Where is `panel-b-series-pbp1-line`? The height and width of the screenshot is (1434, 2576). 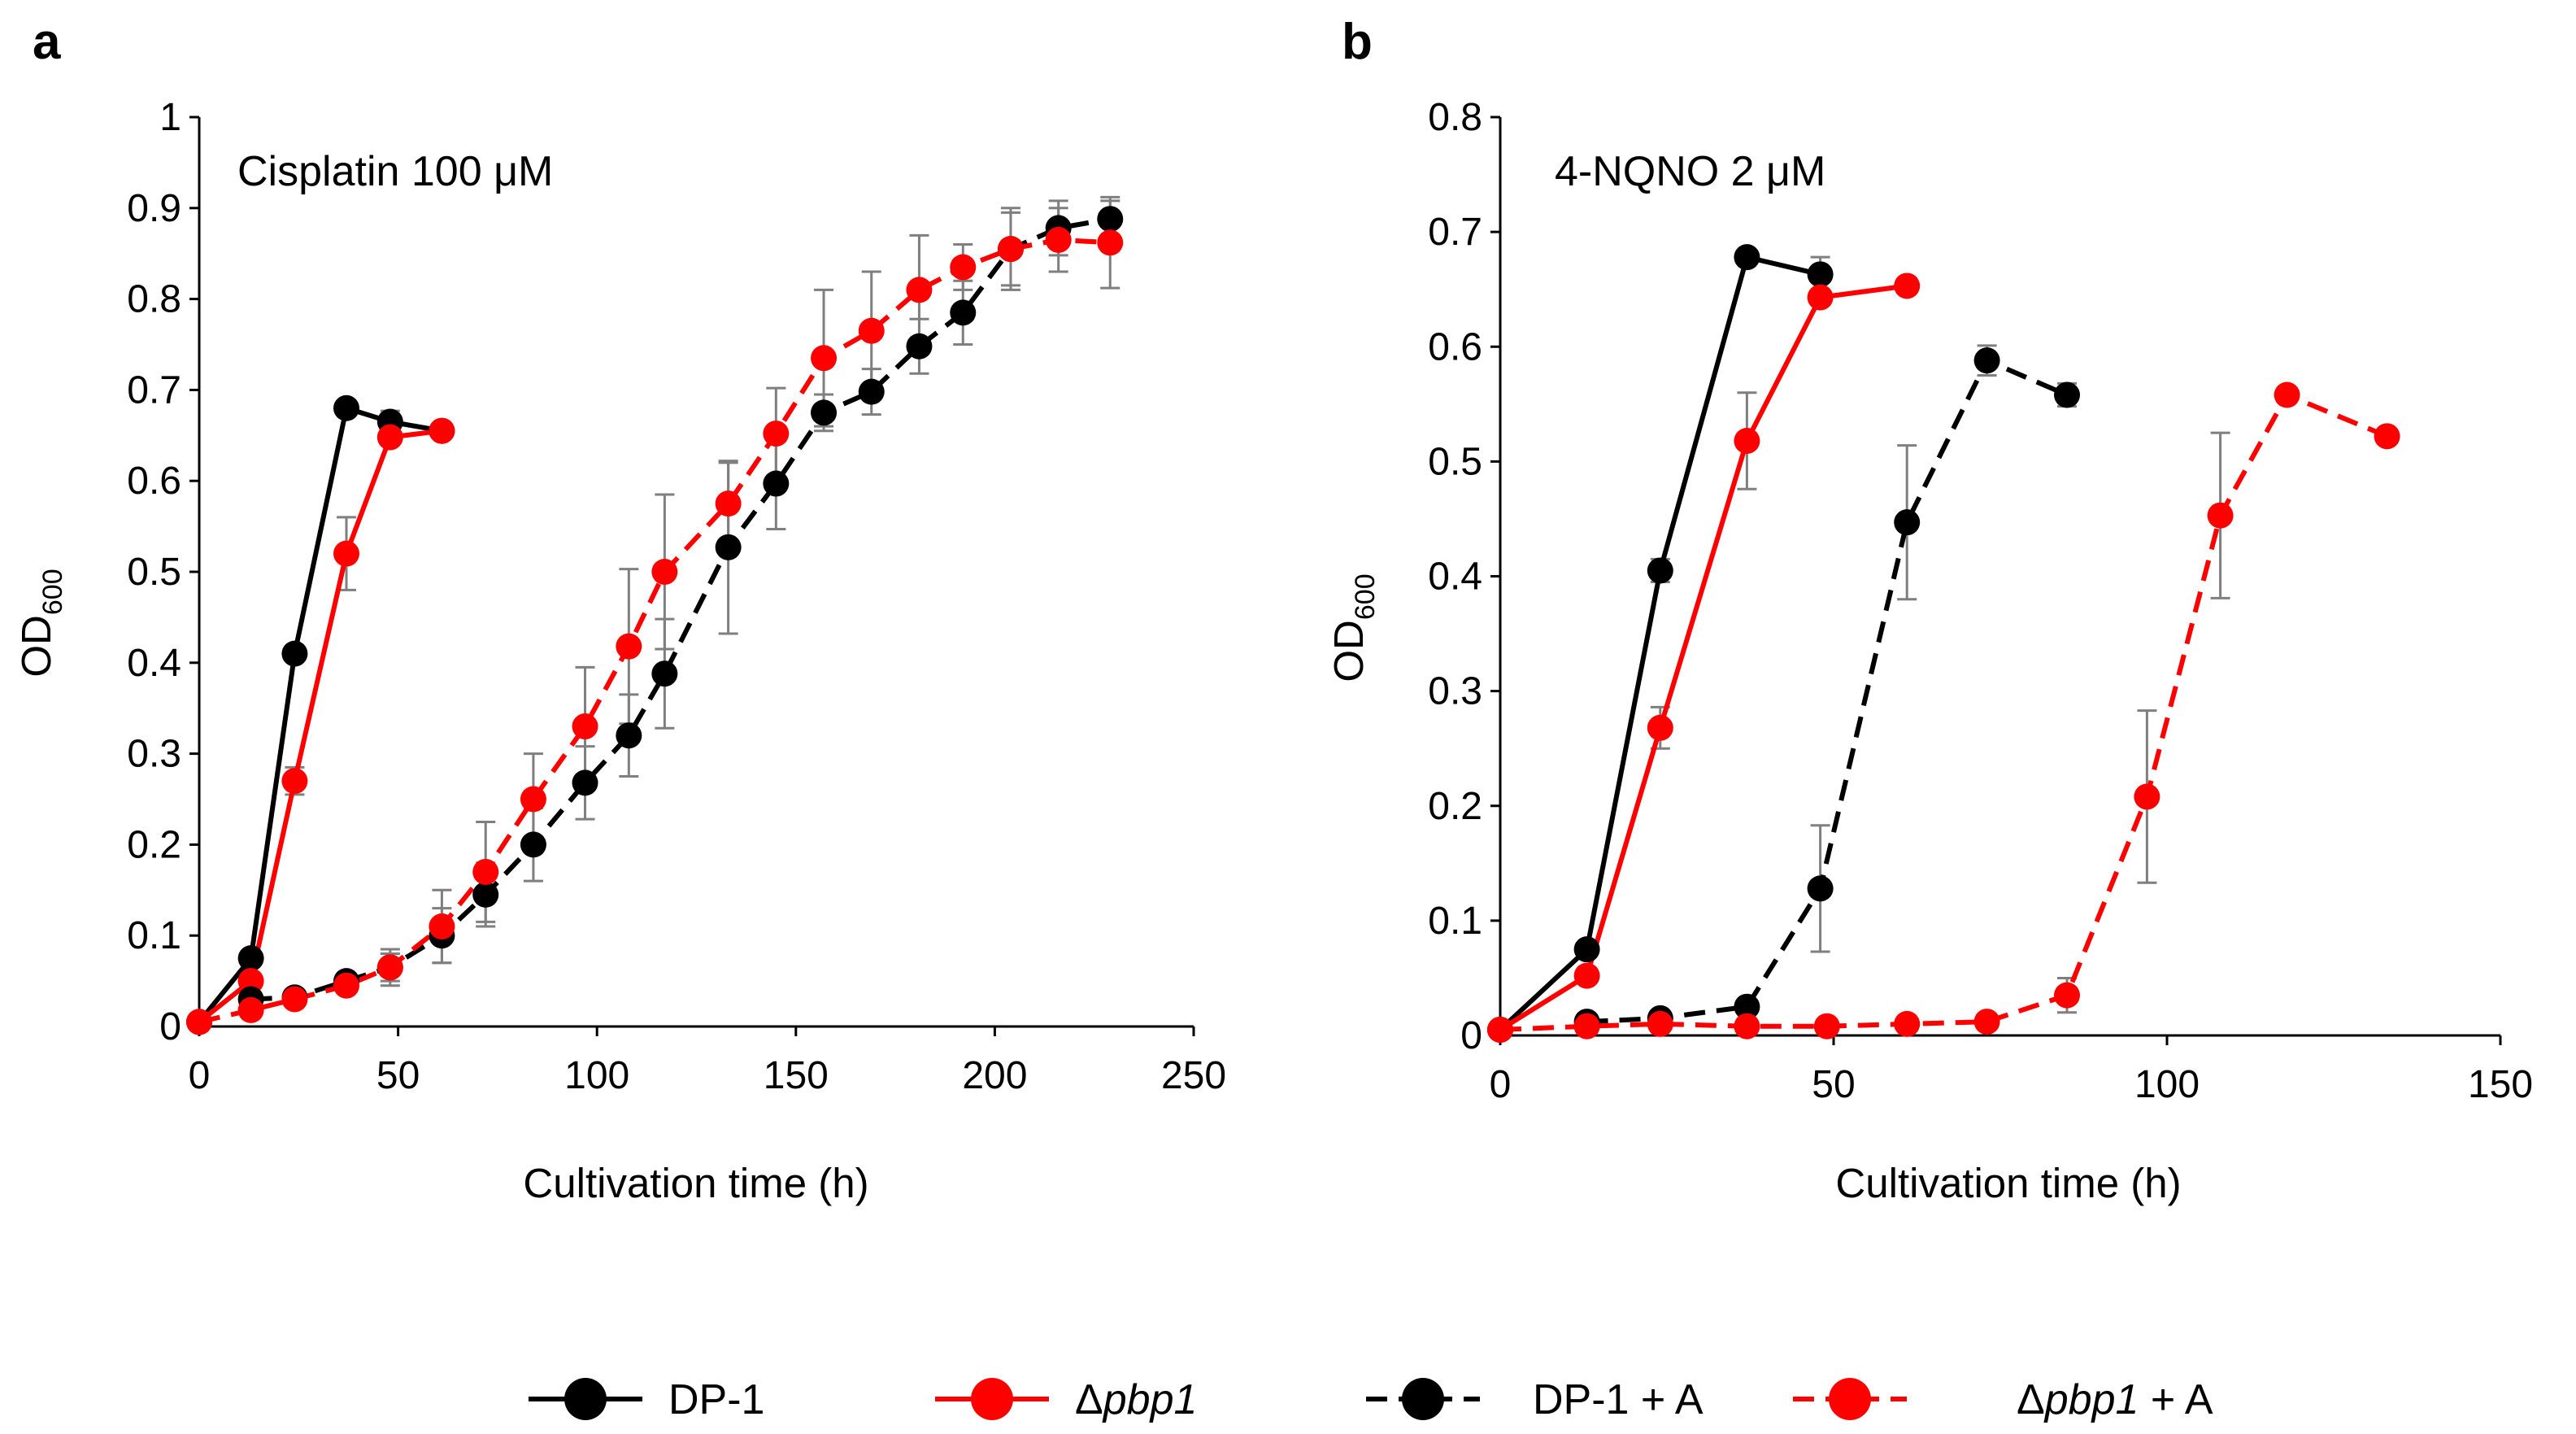
panel-b-series-pbp1-line is located at coordinates (1703, 658).